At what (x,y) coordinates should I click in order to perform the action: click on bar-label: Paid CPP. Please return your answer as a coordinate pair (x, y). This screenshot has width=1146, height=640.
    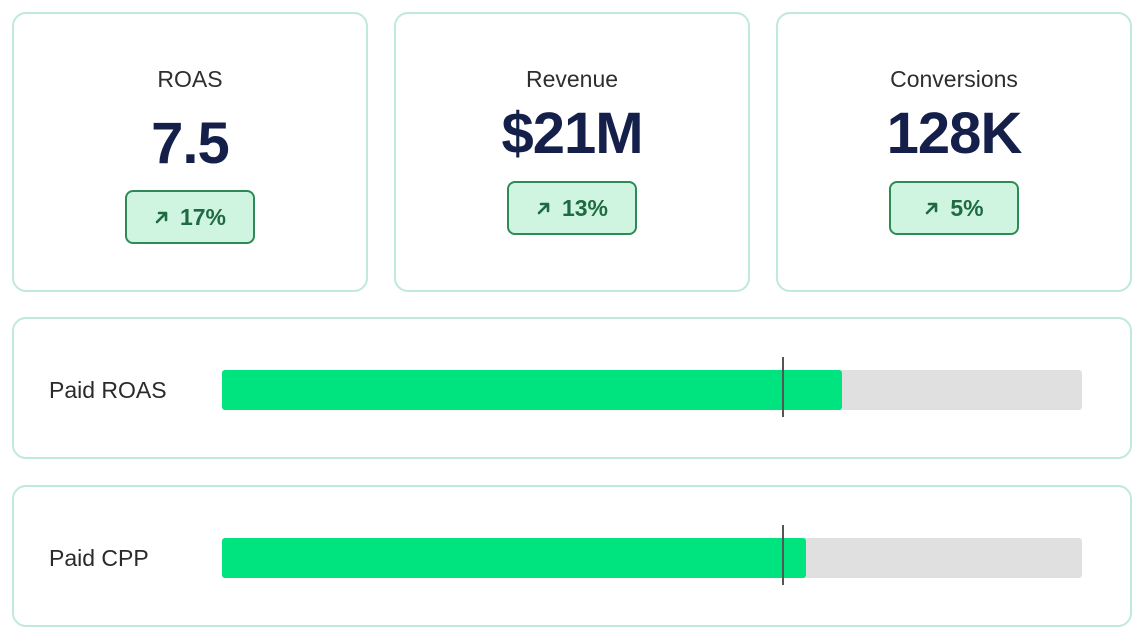
    Looking at the image, I should click on (99, 558).